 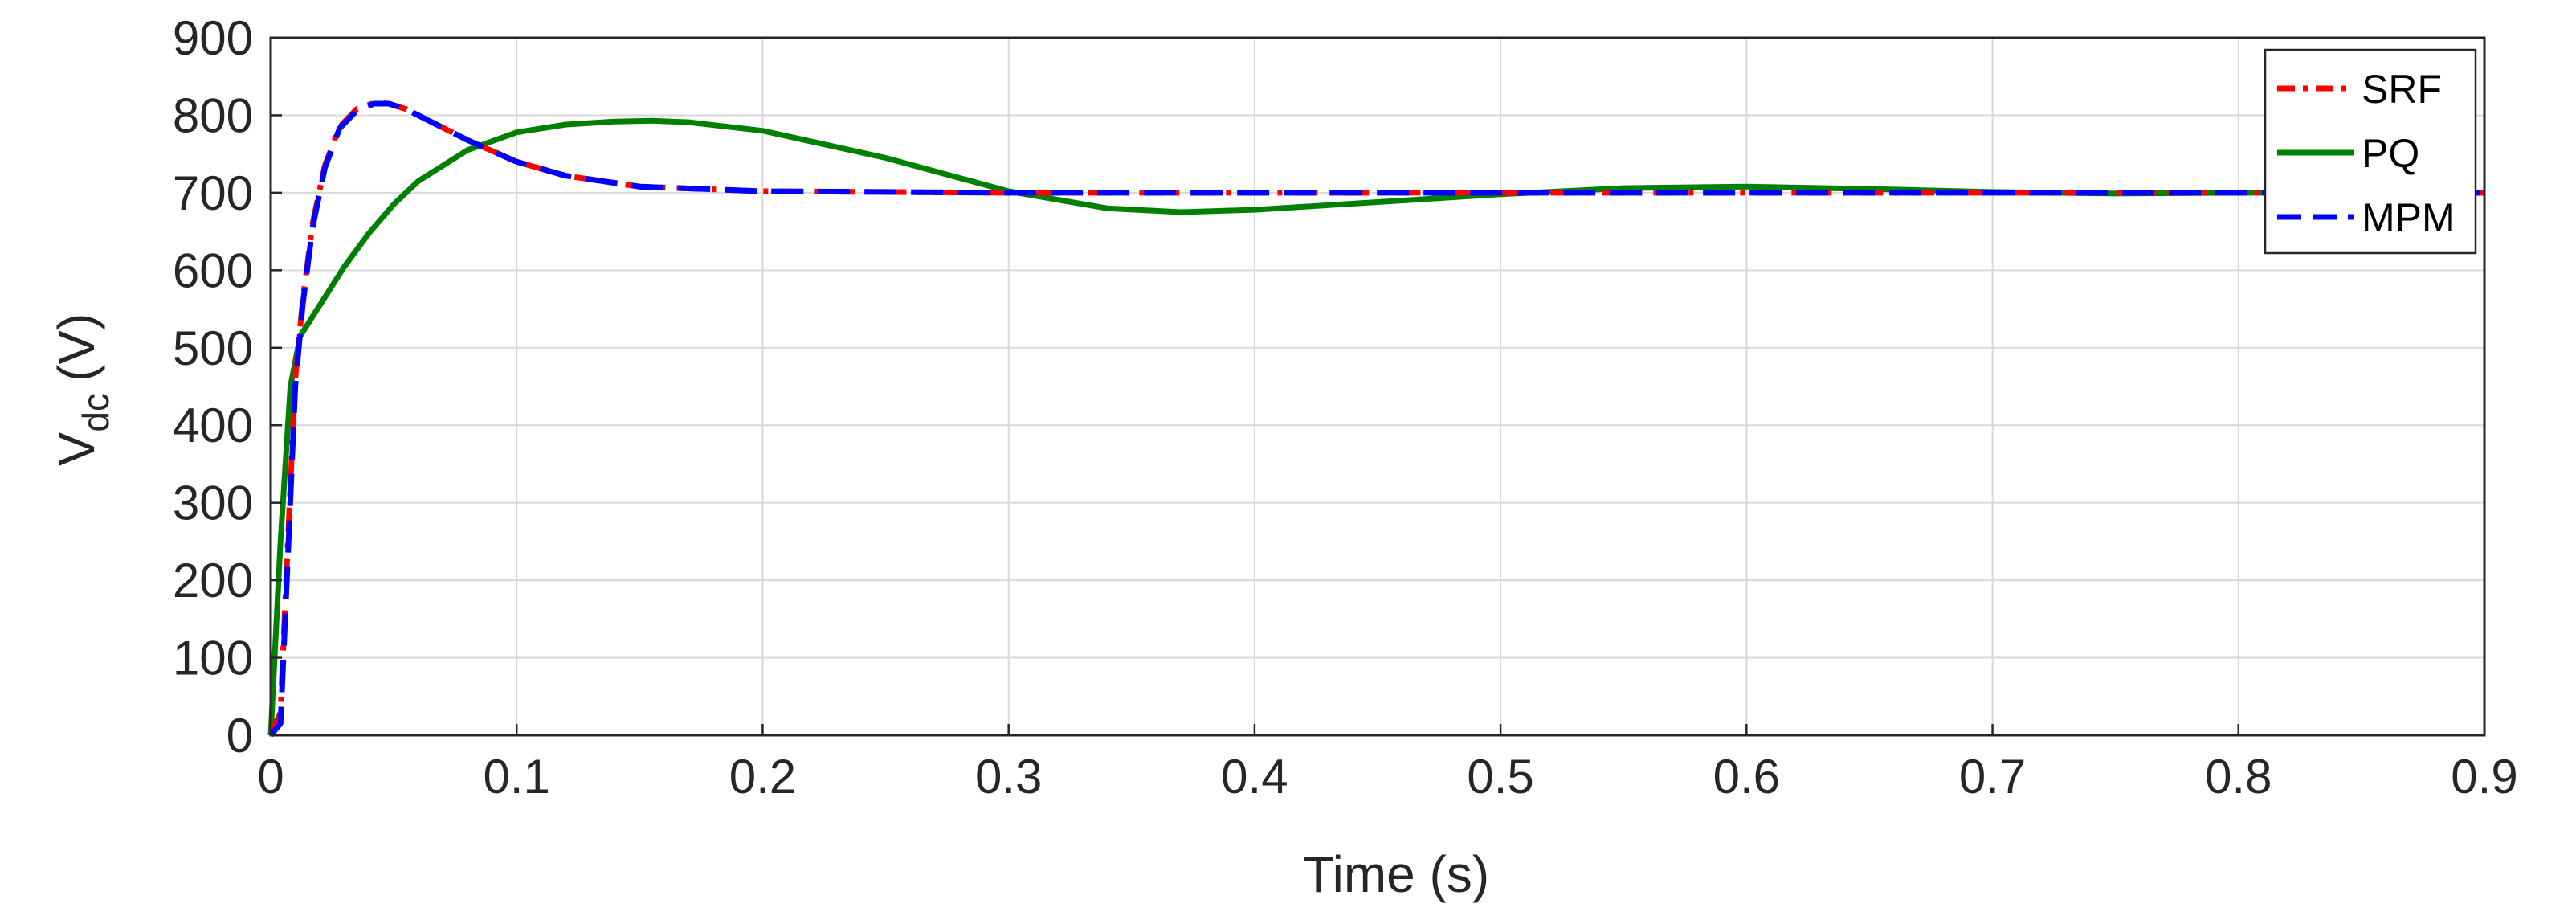 What do you see at coordinates (213, 348) in the screenshot?
I see `y-tick-label: 500` at bounding box center [213, 348].